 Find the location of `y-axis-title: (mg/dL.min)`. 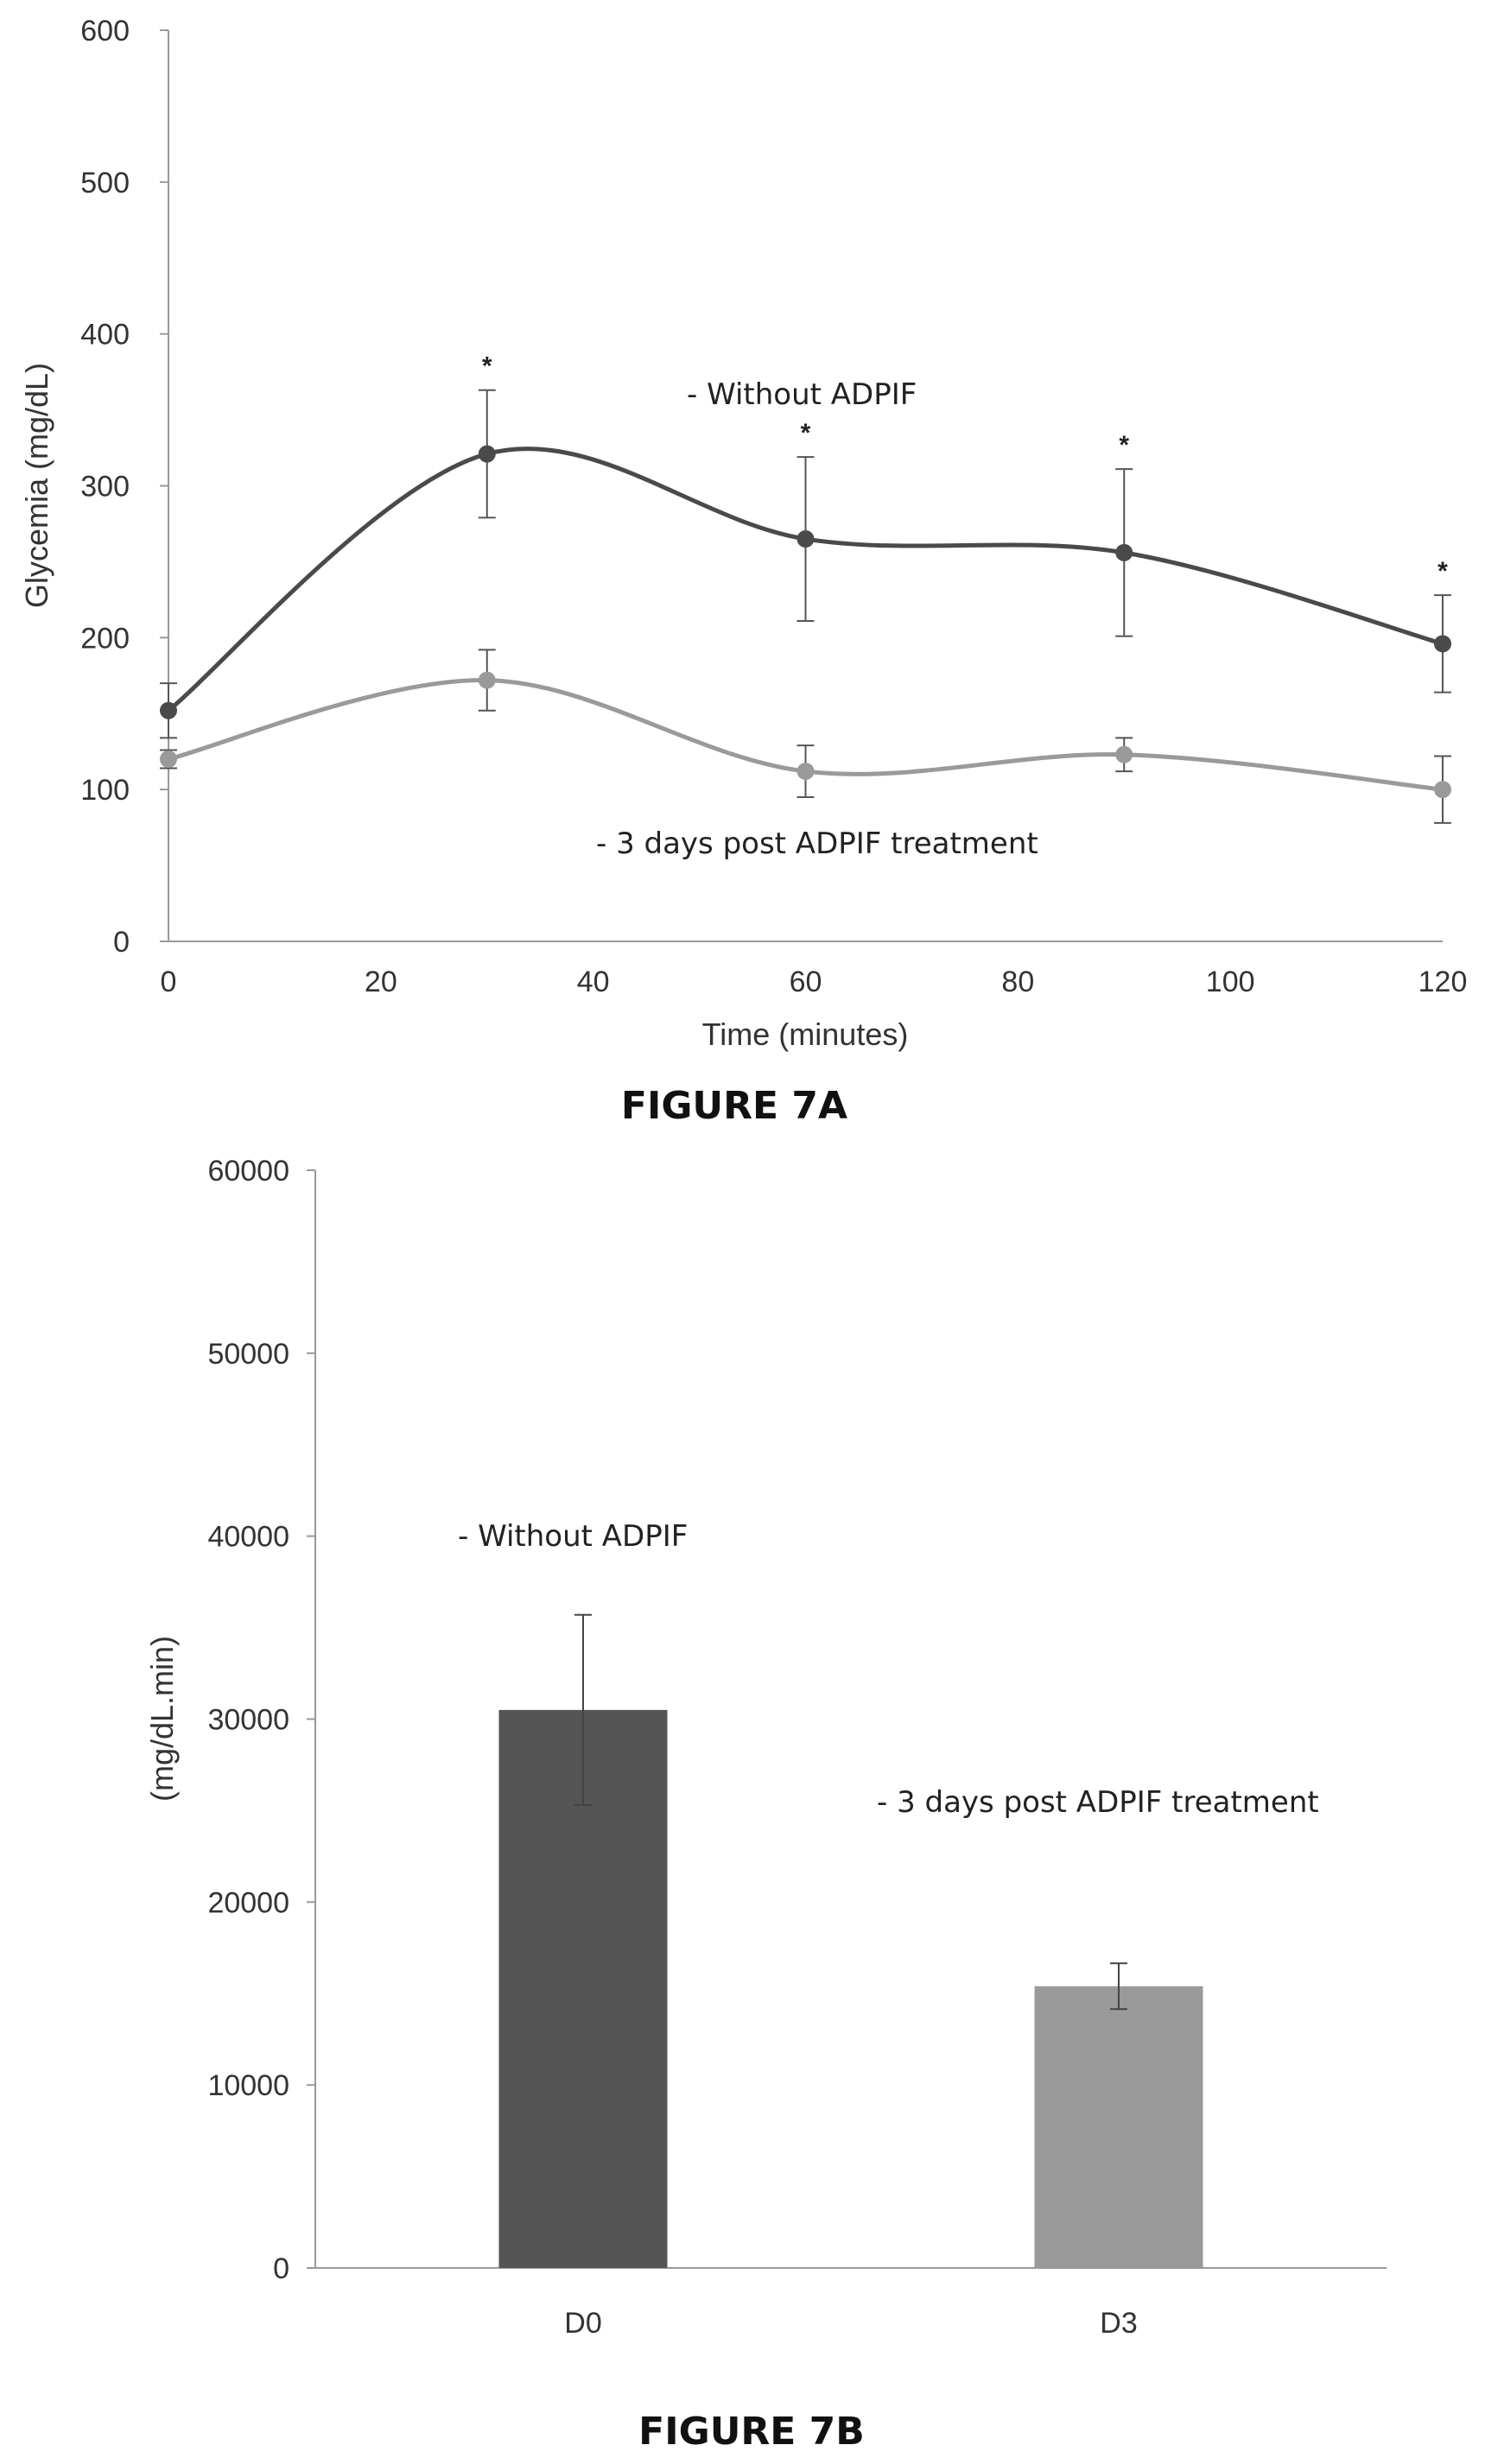

y-axis-title: (mg/dL.min) is located at coordinates (162, 1719).